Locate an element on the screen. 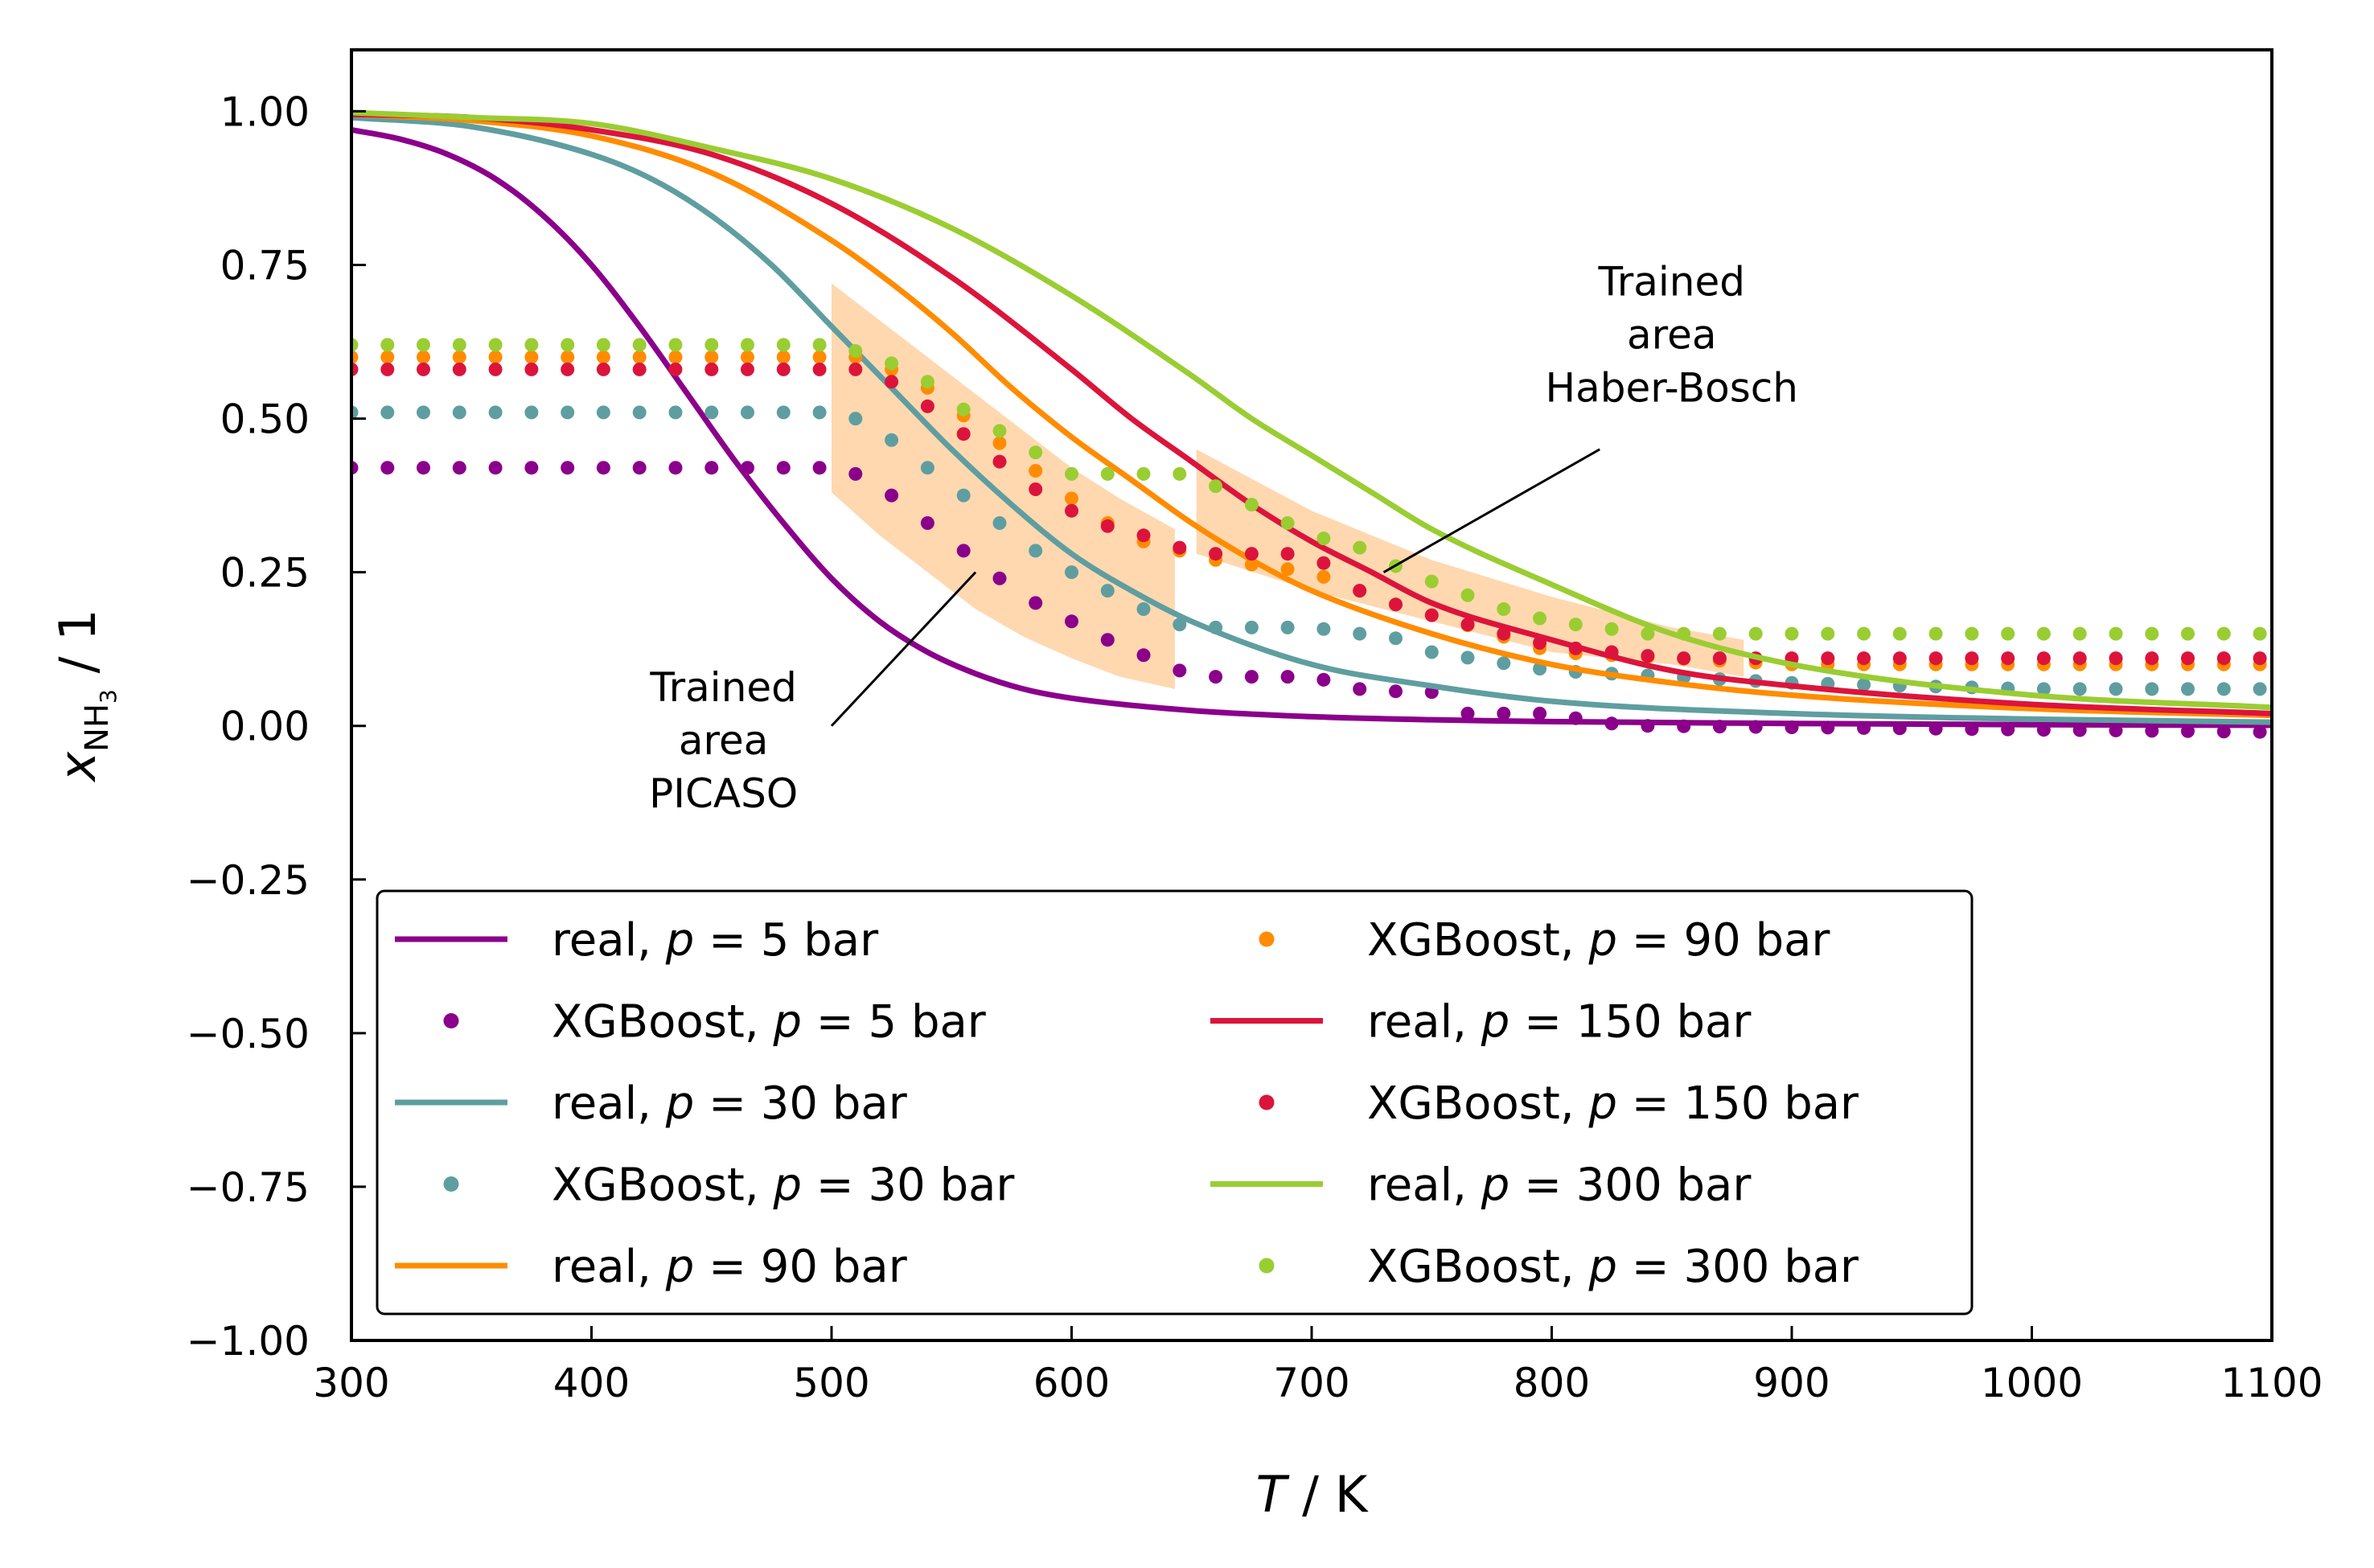  legend-label-prefix: XGBoost, is located at coordinates (662, 1022).